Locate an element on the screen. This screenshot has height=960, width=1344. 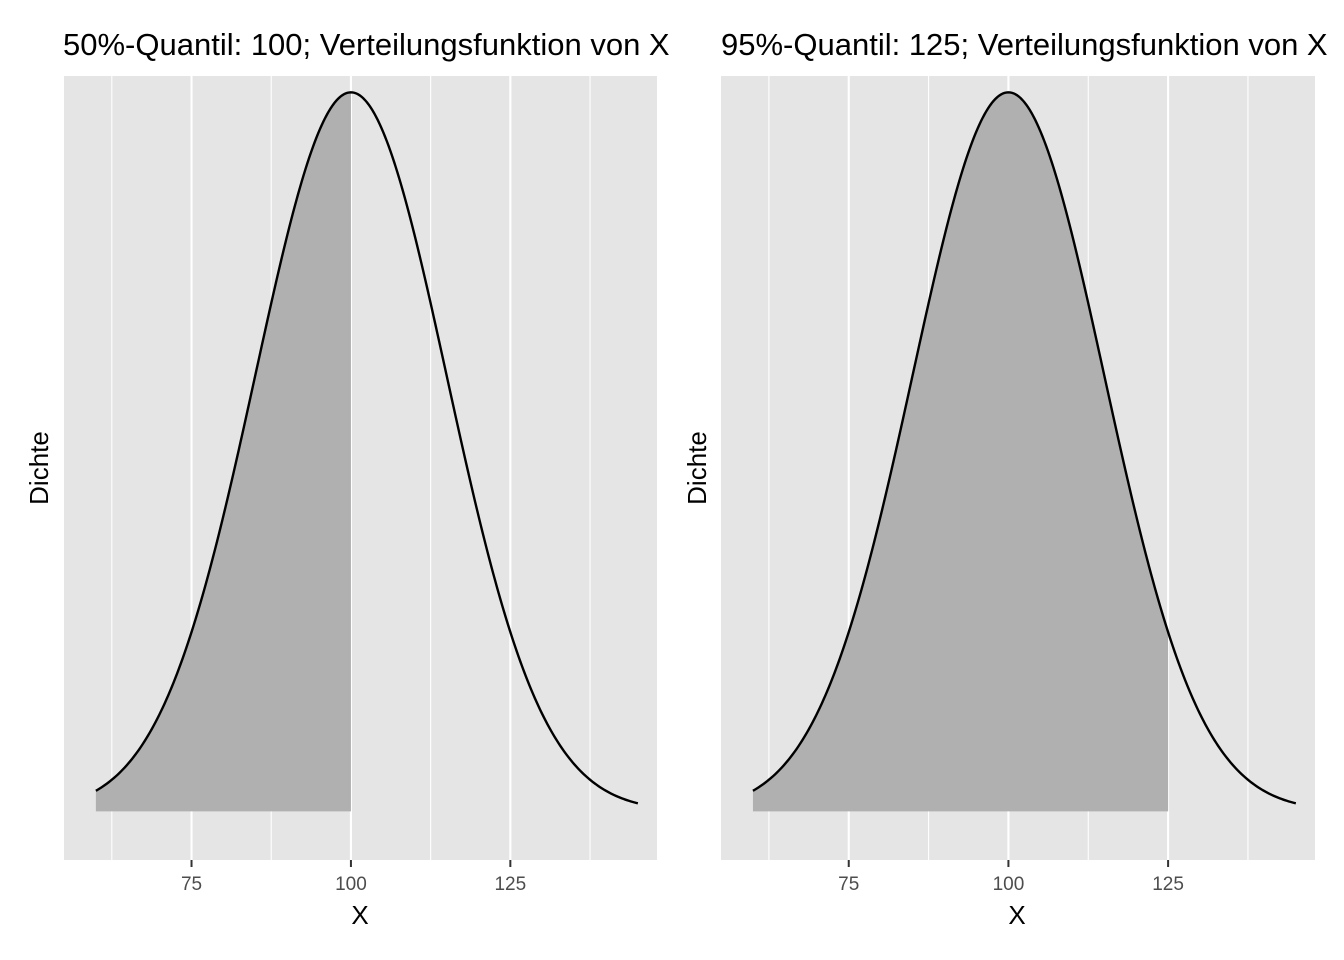
x-axis-ticks-right: 75 100 125 is located at coordinates (1011, 877).